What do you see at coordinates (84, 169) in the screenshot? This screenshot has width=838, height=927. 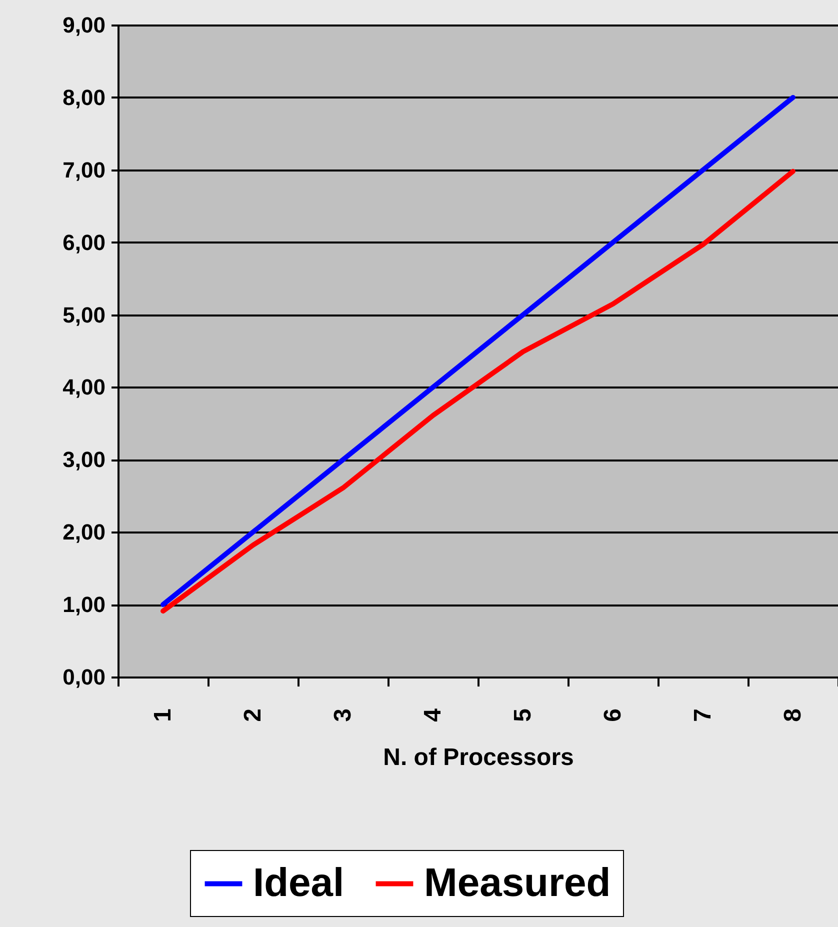 I see `y-tick-label: 7,00` at bounding box center [84, 169].